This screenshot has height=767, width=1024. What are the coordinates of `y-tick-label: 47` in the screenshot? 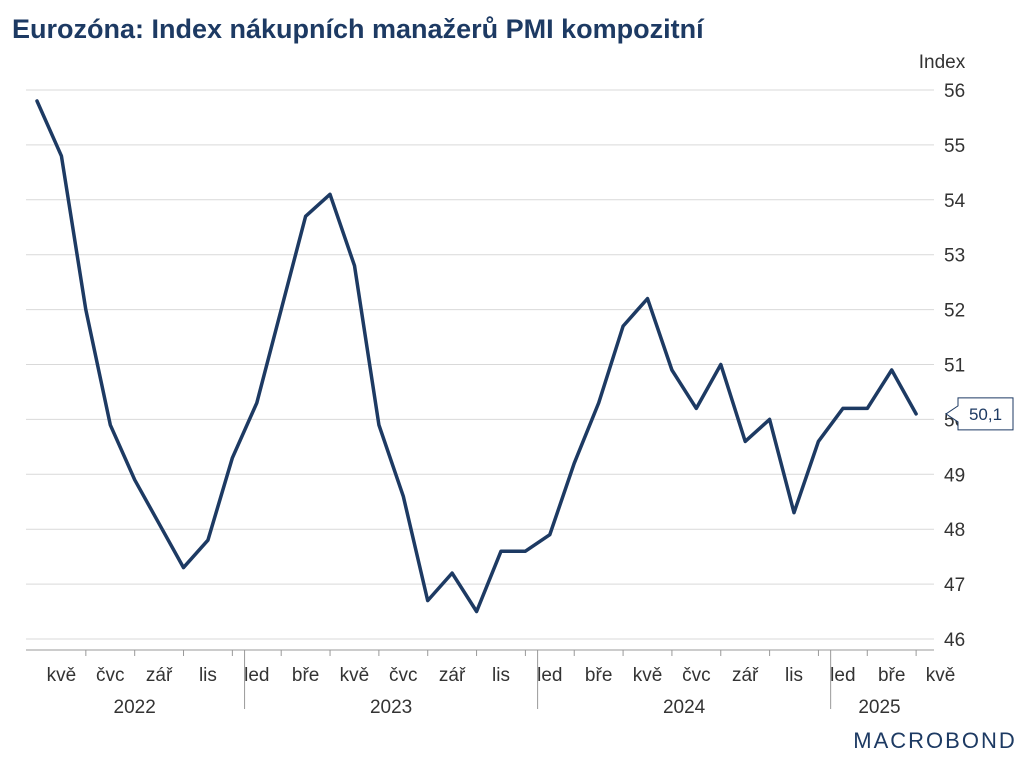 It's located at (954, 585).